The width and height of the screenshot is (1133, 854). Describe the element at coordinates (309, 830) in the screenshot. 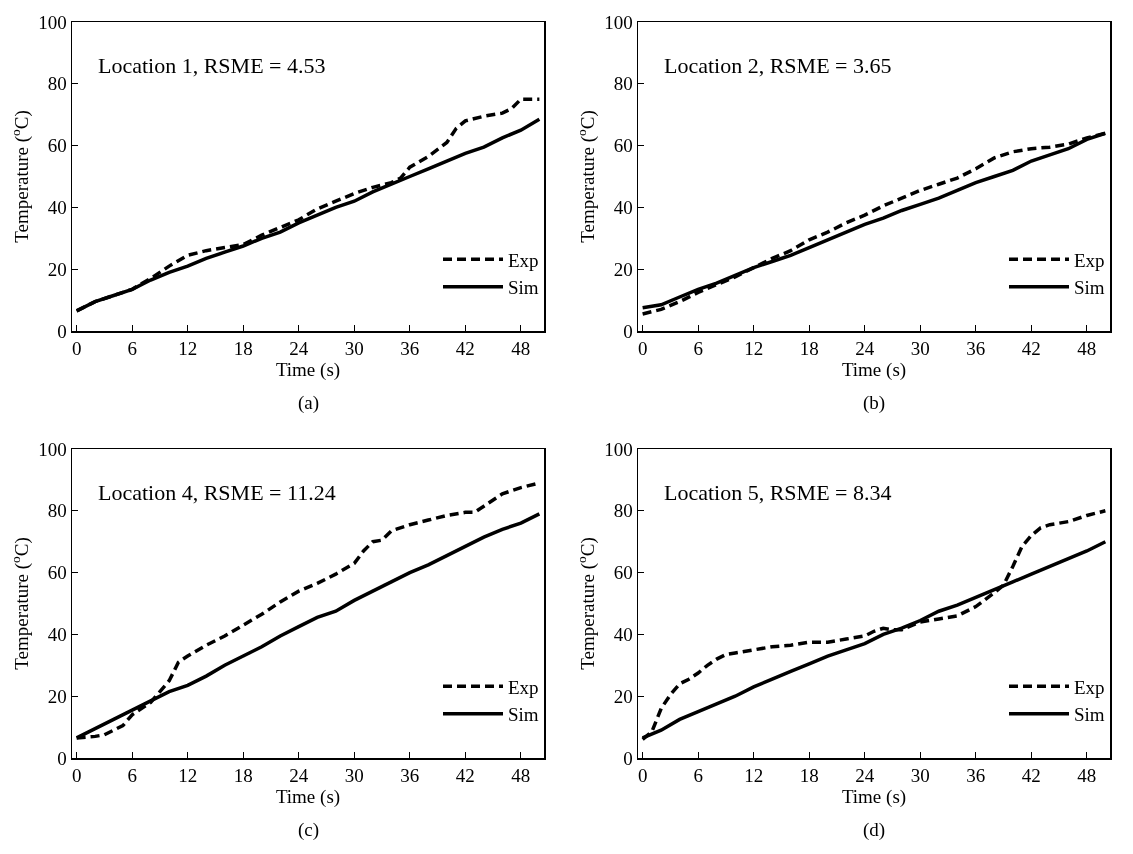

I see `text: (c)` at that location.